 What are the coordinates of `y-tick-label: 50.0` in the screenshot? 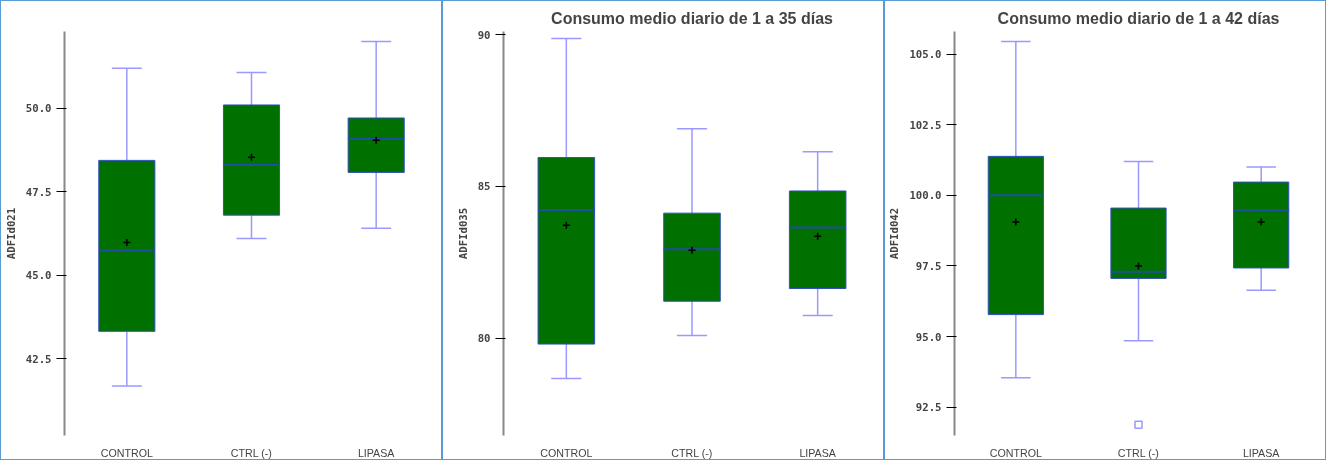 It's located at (38, 109).